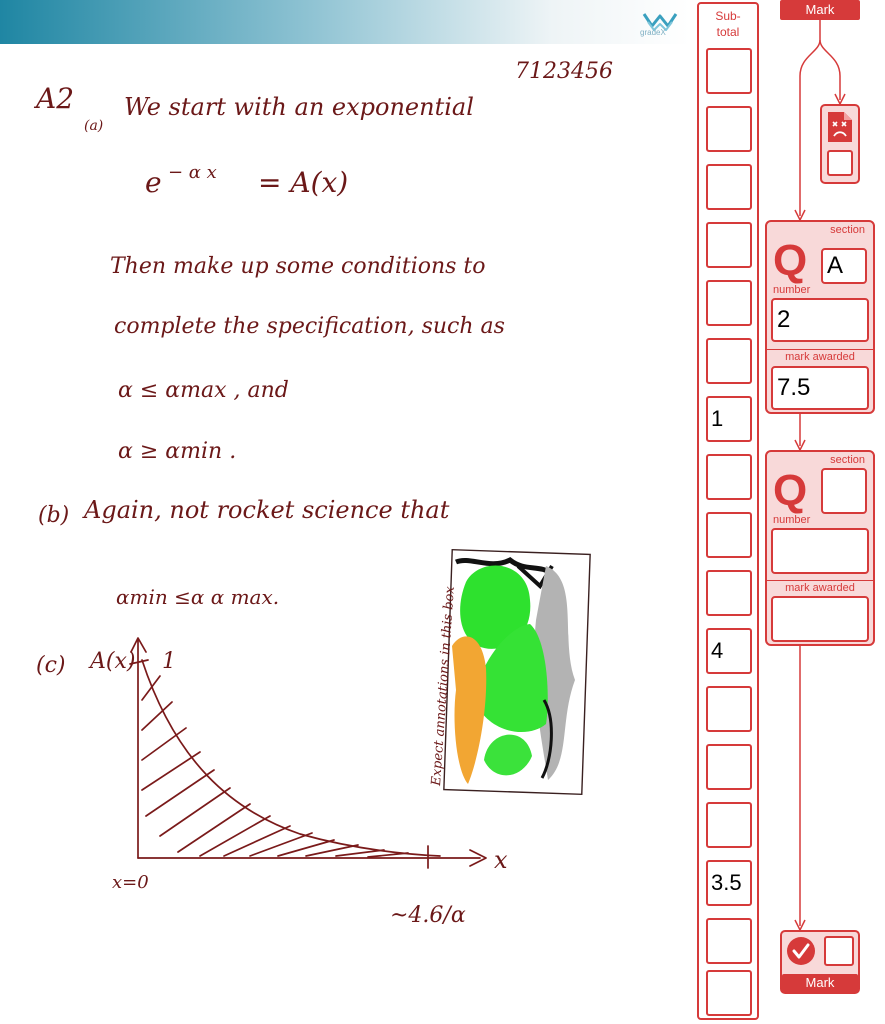 The image size is (885, 1024). Describe the element at coordinates (728, 511) in the screenshot. I see `subtotal-column: Sub- total 1 4 3.5` at that location.